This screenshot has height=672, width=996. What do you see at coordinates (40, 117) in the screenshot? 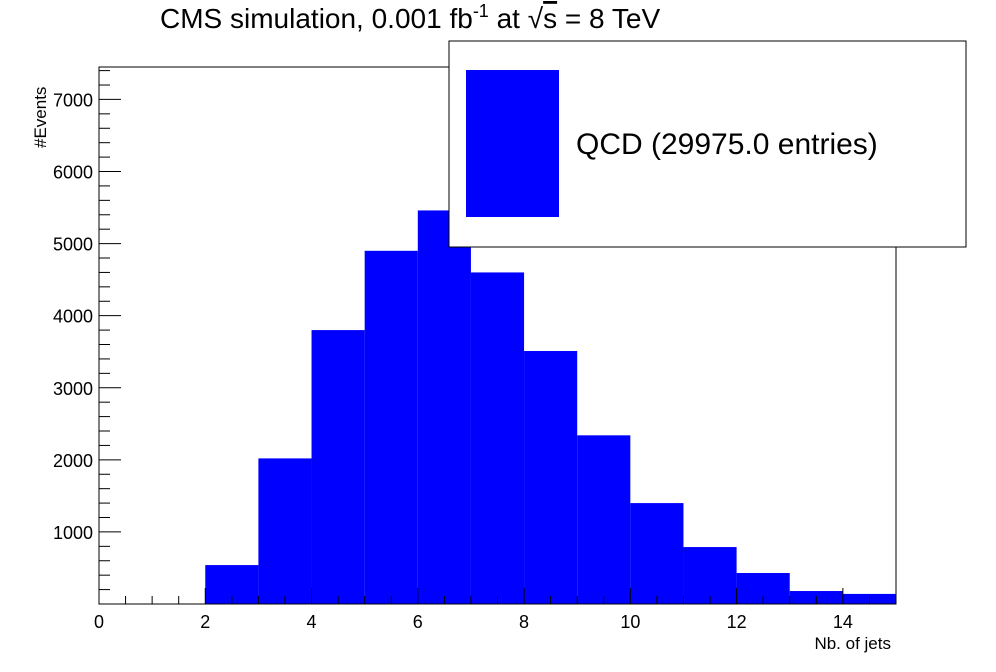
I see `y-axis-label: #Events` at bounding box center [40, 117].